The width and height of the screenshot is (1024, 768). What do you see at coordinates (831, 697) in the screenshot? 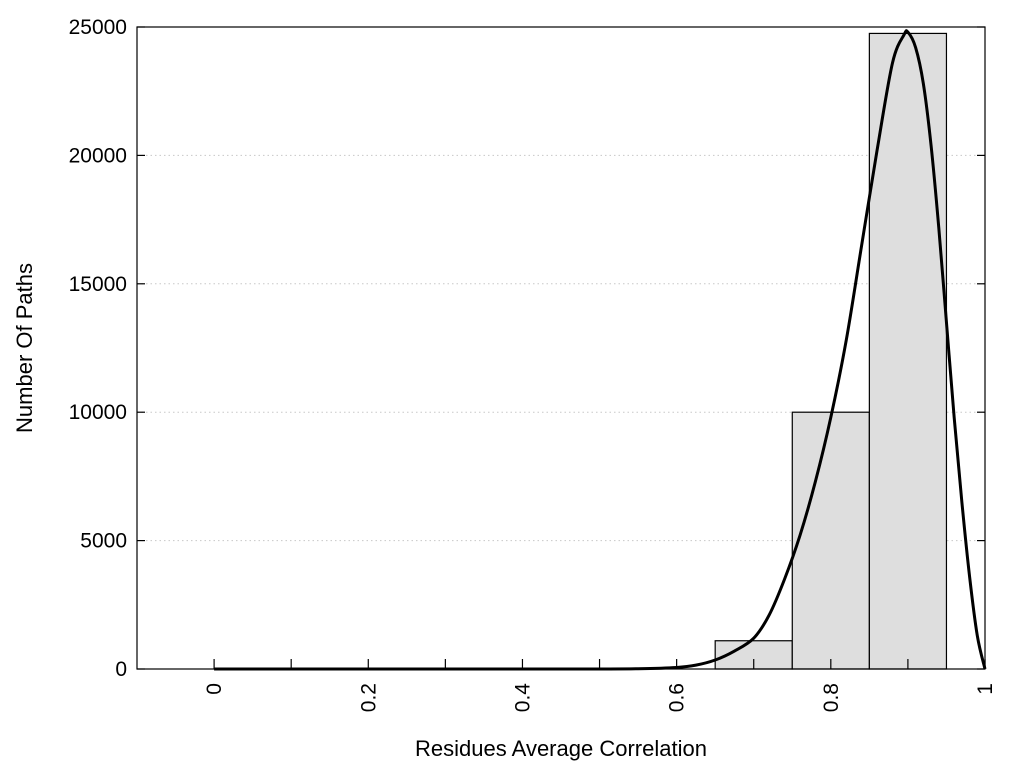
I see `x-tick-label: 0.8` at bounding box center [831, 697].